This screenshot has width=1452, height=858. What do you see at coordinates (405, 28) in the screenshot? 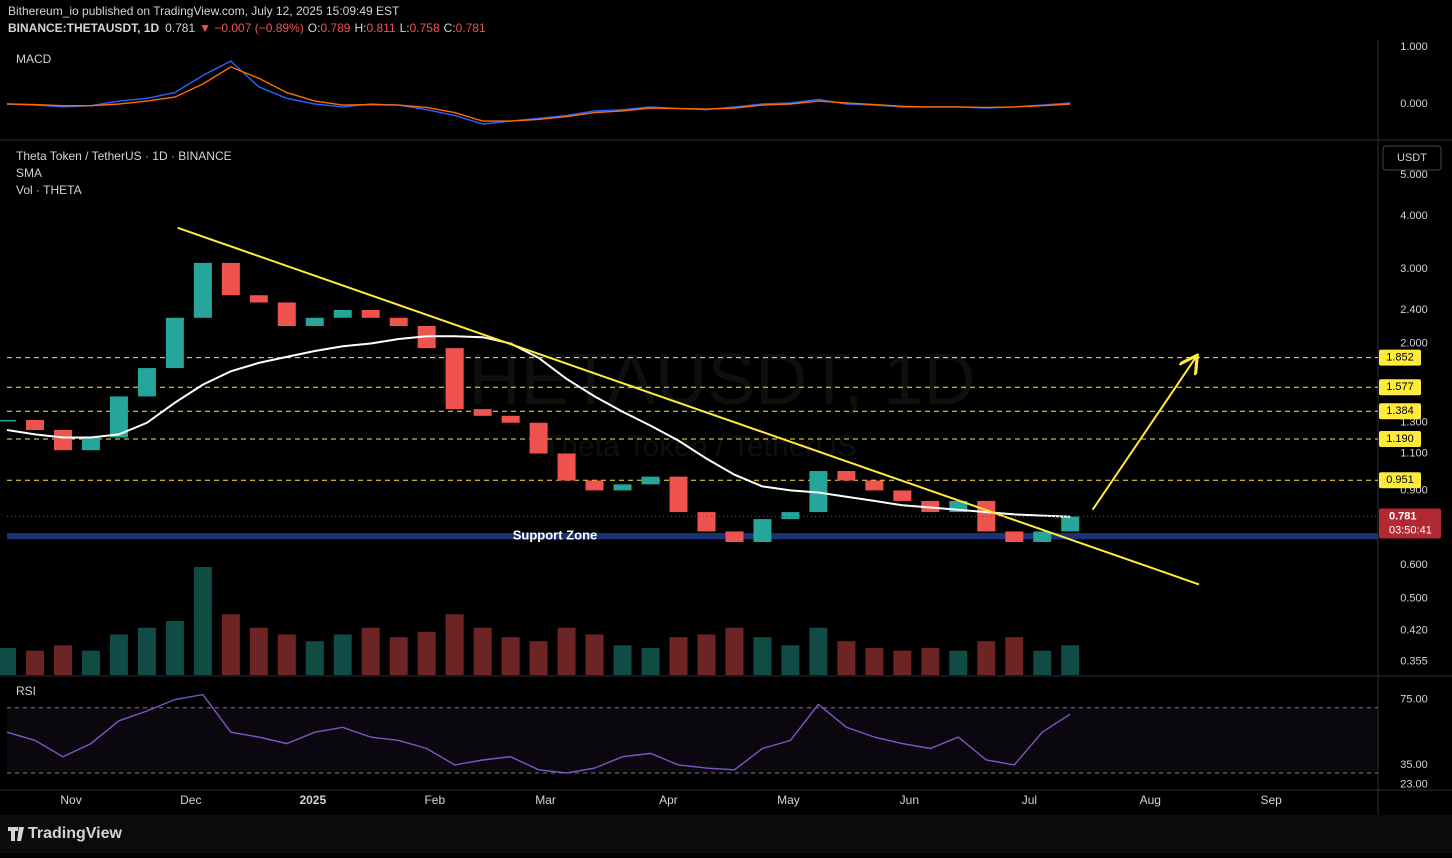
I see `ohlc-label: L:` at bounding box center [405, 28].